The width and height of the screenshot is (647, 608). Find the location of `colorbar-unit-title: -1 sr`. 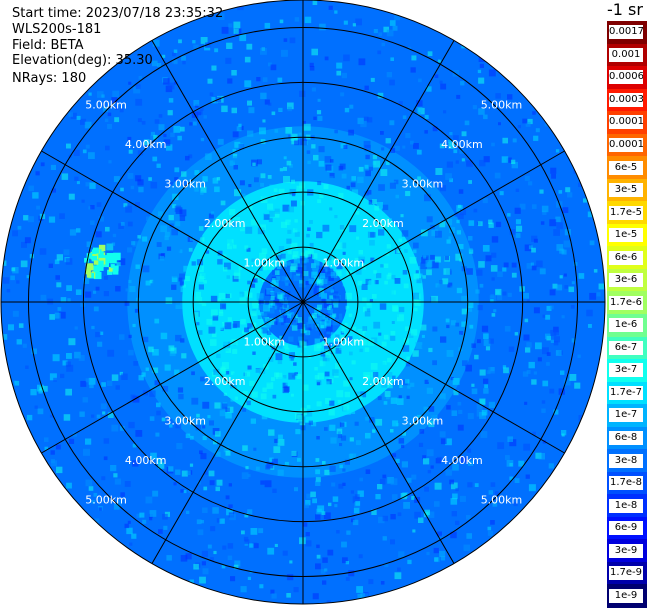

colorbar-unit-title: -1 sr is located at coordinates (625, 9).